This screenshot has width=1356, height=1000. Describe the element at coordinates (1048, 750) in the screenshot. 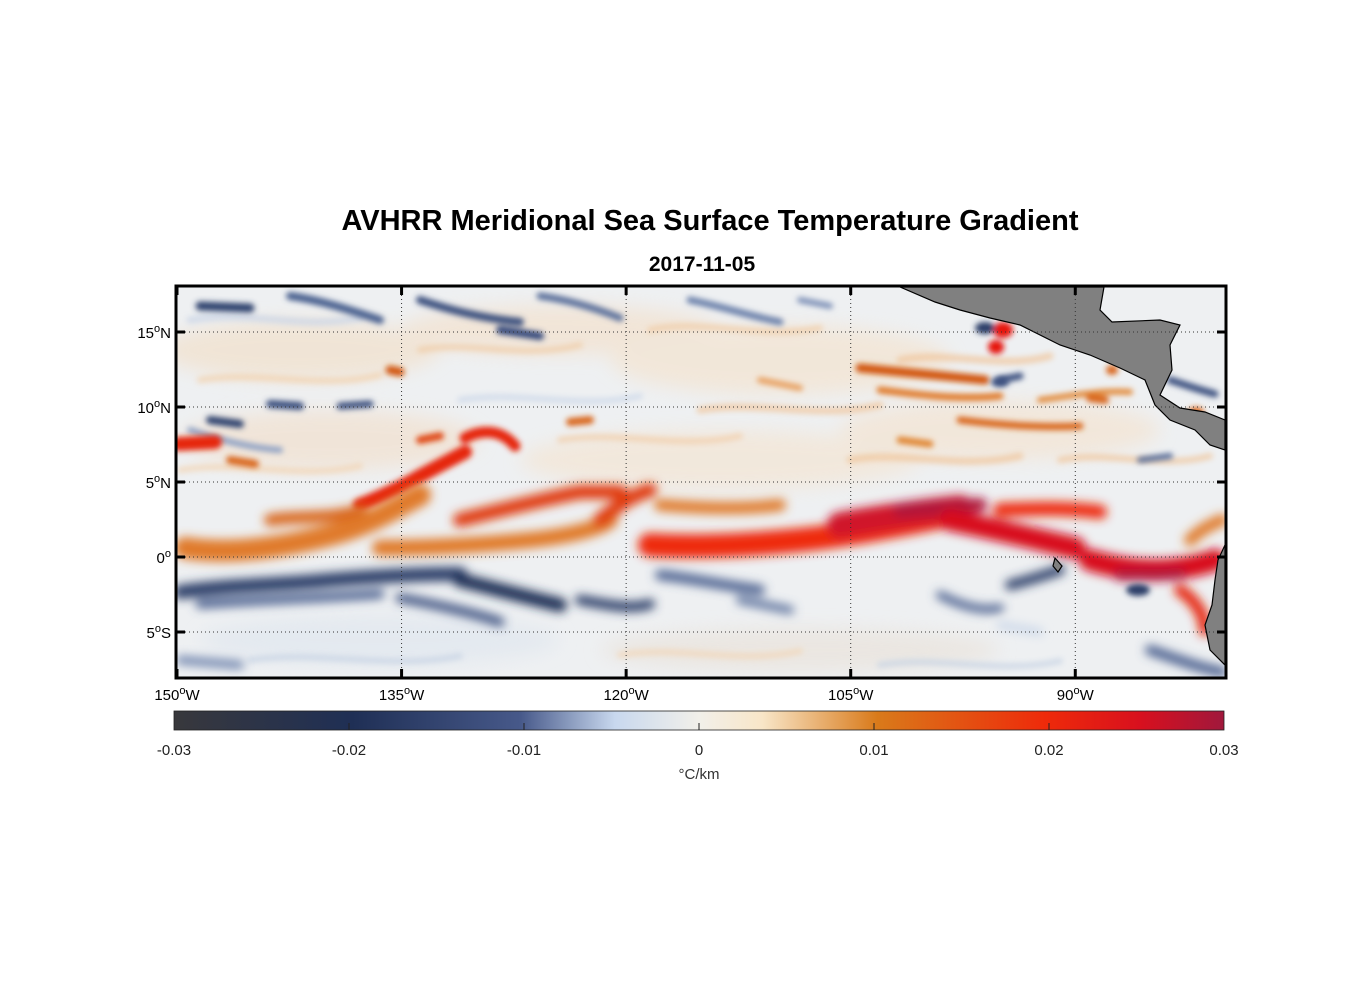

I see `colorbar-tick-label: 0.02` at that location.